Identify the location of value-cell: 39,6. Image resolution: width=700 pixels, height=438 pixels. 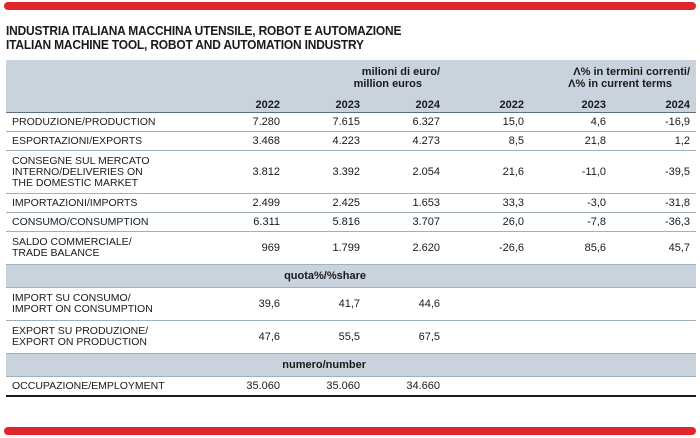
(246, 304).